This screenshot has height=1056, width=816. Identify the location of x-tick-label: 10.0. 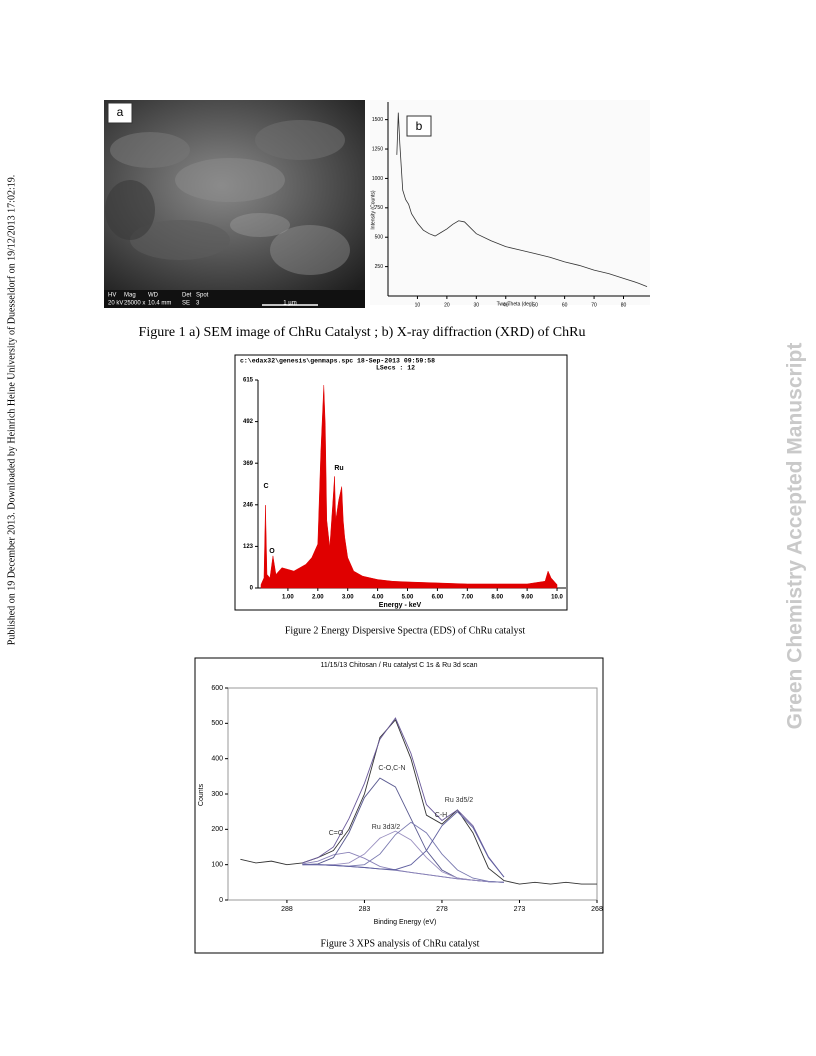
(557, 598).